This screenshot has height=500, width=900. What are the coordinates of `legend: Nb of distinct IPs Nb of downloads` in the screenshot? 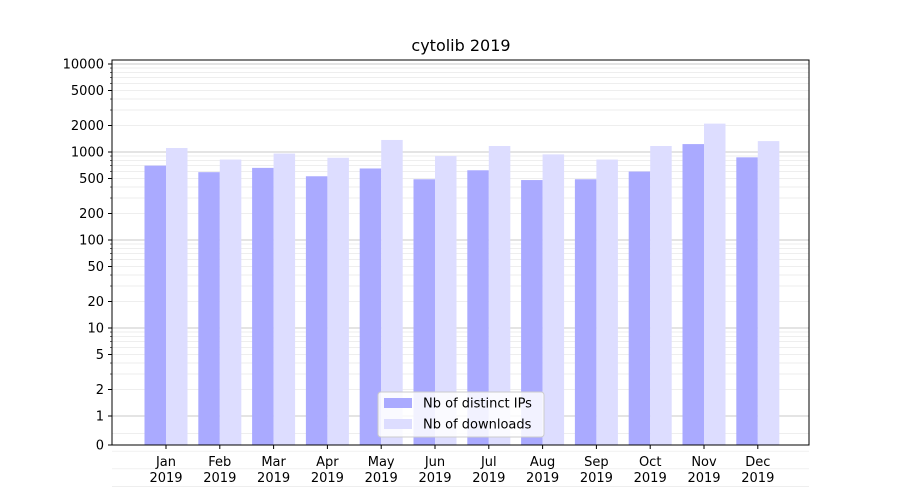 It's located at (461, 414).